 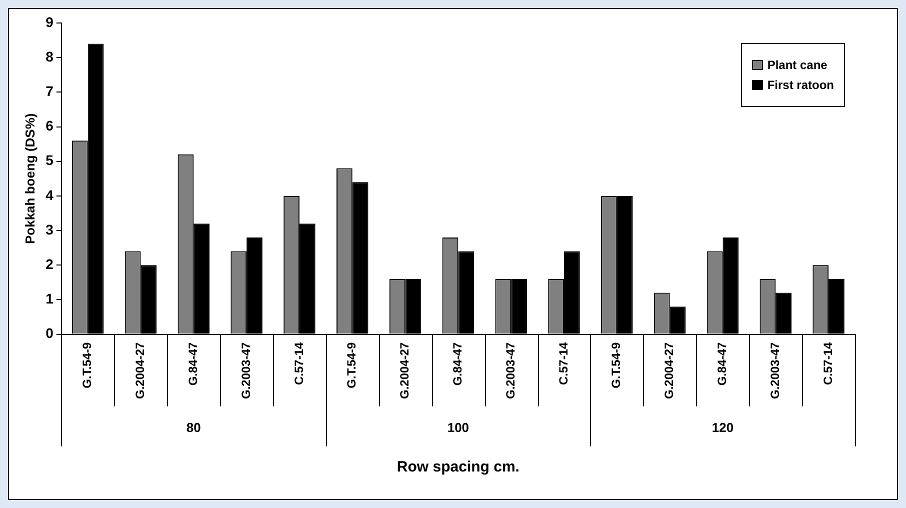 I want to click on y-tick-label: 7, so click(x=50, y=91).